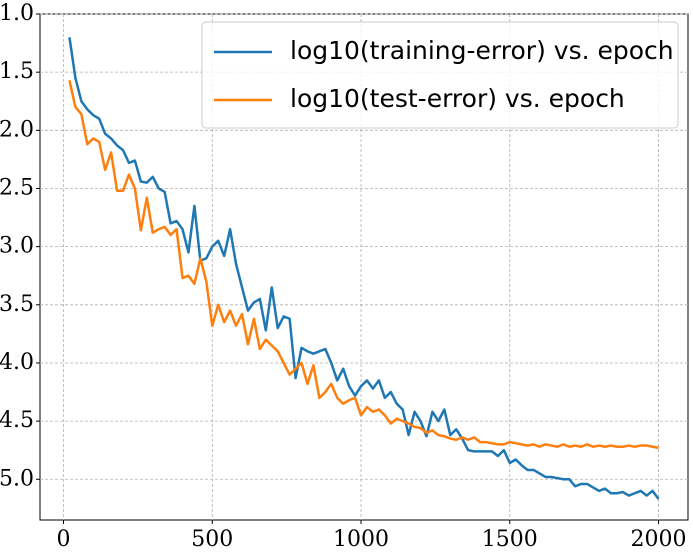 This screenshot has width=693, height=554. What do you see at coordinates (17, 187) in the screenshot?
I see `y-tick-label: -2.5` at bounding box center [17, 187].